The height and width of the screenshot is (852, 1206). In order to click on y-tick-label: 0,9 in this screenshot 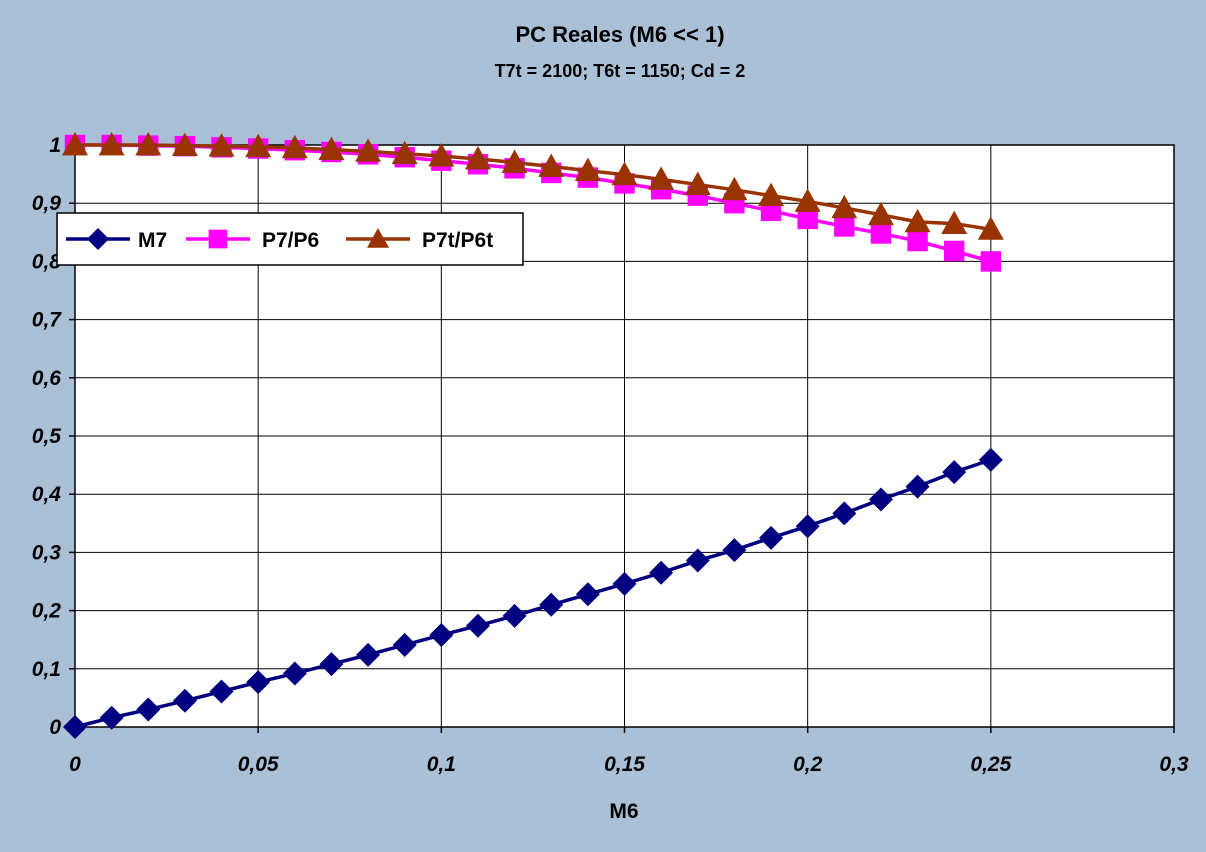, I will do `click(47, 203)`.